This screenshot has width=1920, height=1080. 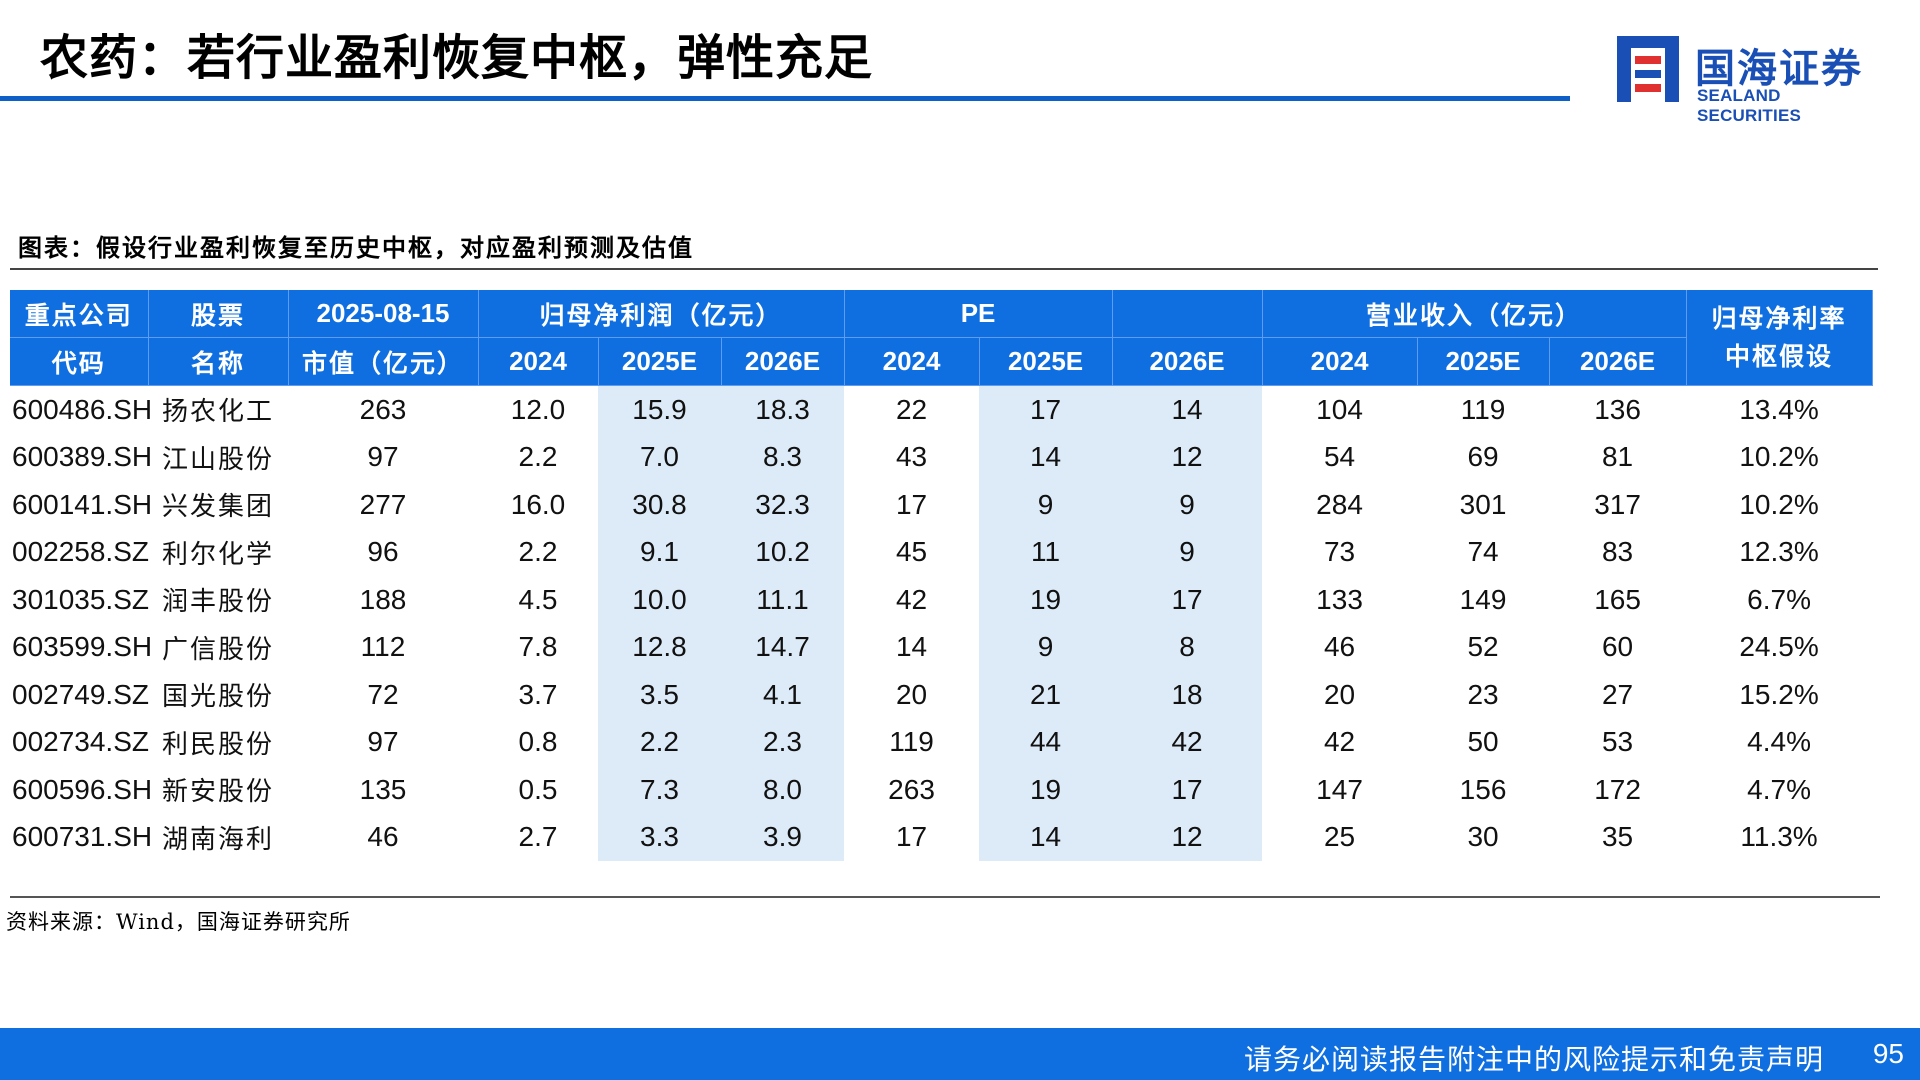 What do you see at coordinates (912, 361) in the screenshot?
I see `header-pe-2024: 2024` at bounding box center [912, 361].